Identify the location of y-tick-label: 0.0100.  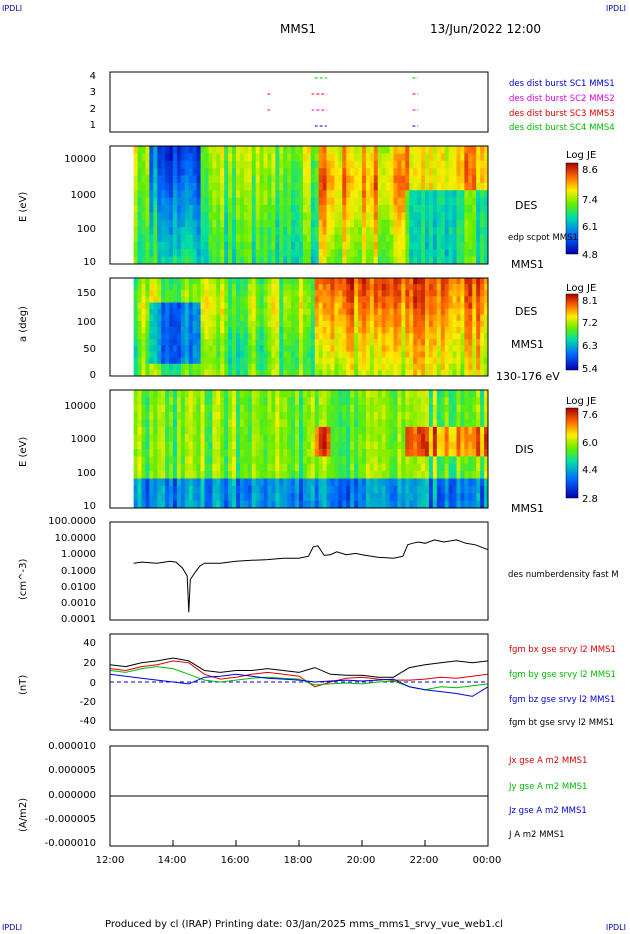
(78, 587).